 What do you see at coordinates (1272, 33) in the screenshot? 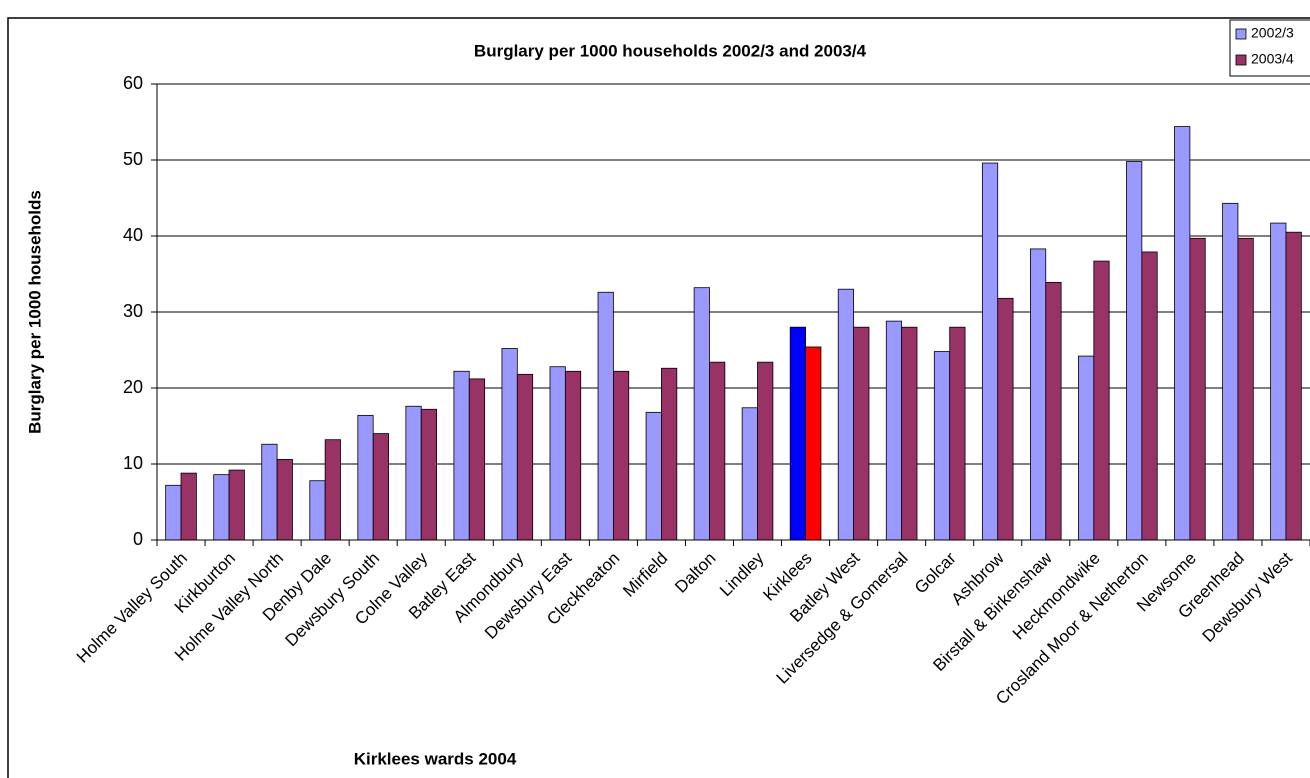
I see `legend-label: 2002/3` at bounding box center [1272, 33].